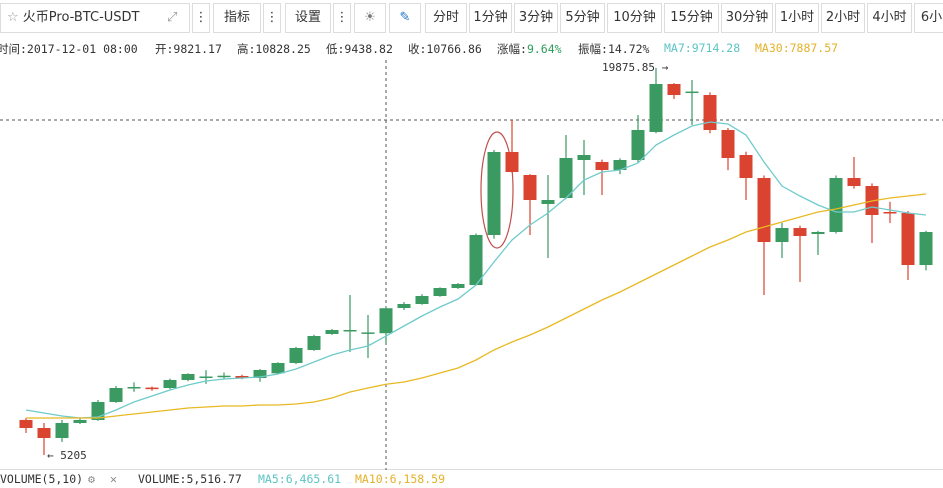  Describe the element at coordinates (91, 479) in the screenshot. I see `gear-icon: ⚙` at that location.